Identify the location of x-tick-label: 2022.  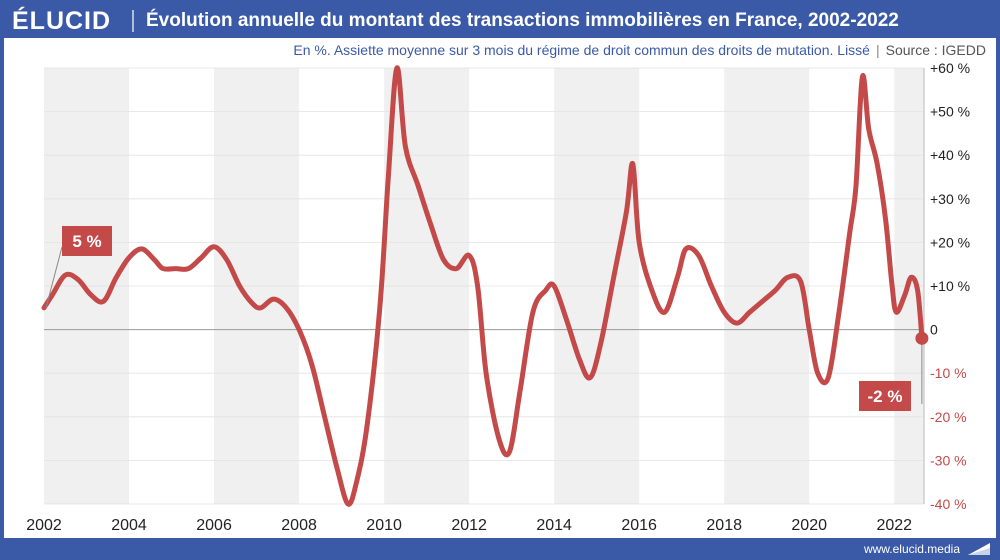
(894, 525).